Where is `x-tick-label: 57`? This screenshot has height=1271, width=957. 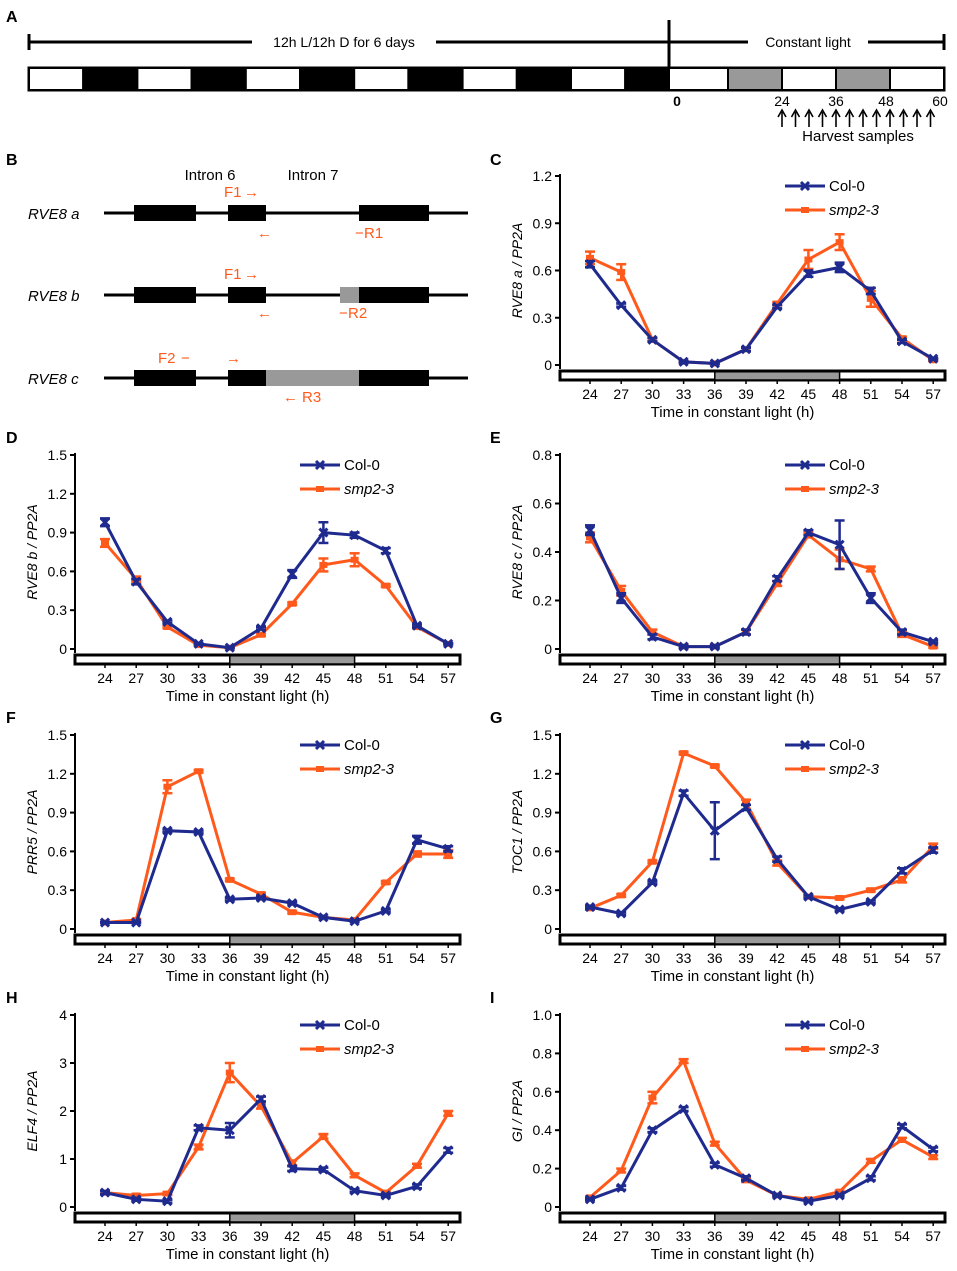
x-tick-label: 57 is located at coordinates (448, 958).